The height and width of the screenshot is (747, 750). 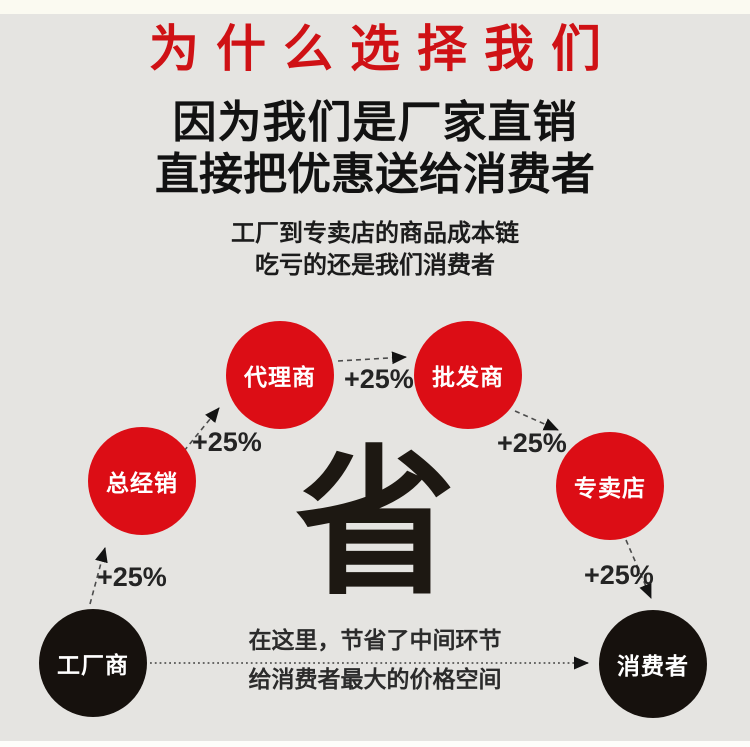 I want to click on node-label: 消费者, so click(x=653, y=666).